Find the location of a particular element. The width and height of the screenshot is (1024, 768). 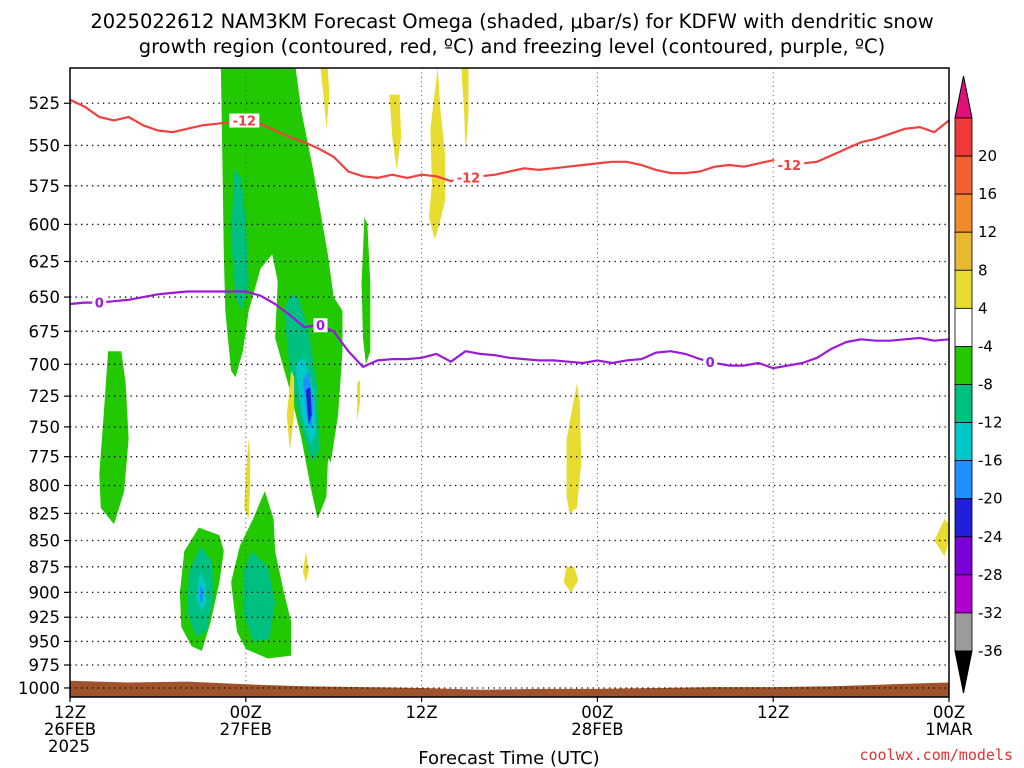

dgz-label-1: -12 is located at coordinates (245, 122).